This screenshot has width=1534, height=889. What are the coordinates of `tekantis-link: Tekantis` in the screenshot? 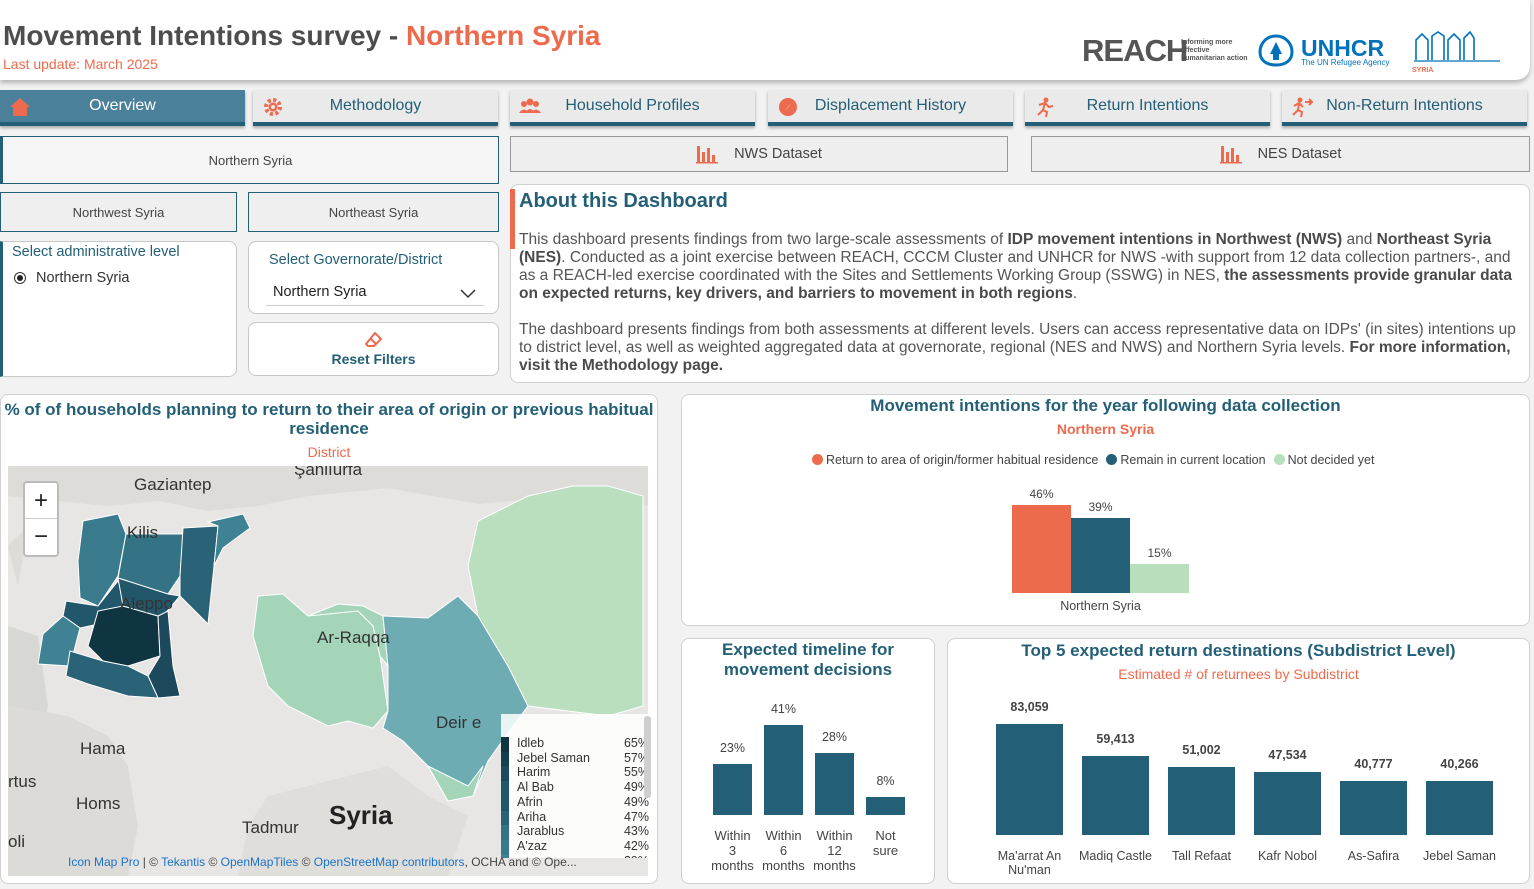 It's located at (183, 862).